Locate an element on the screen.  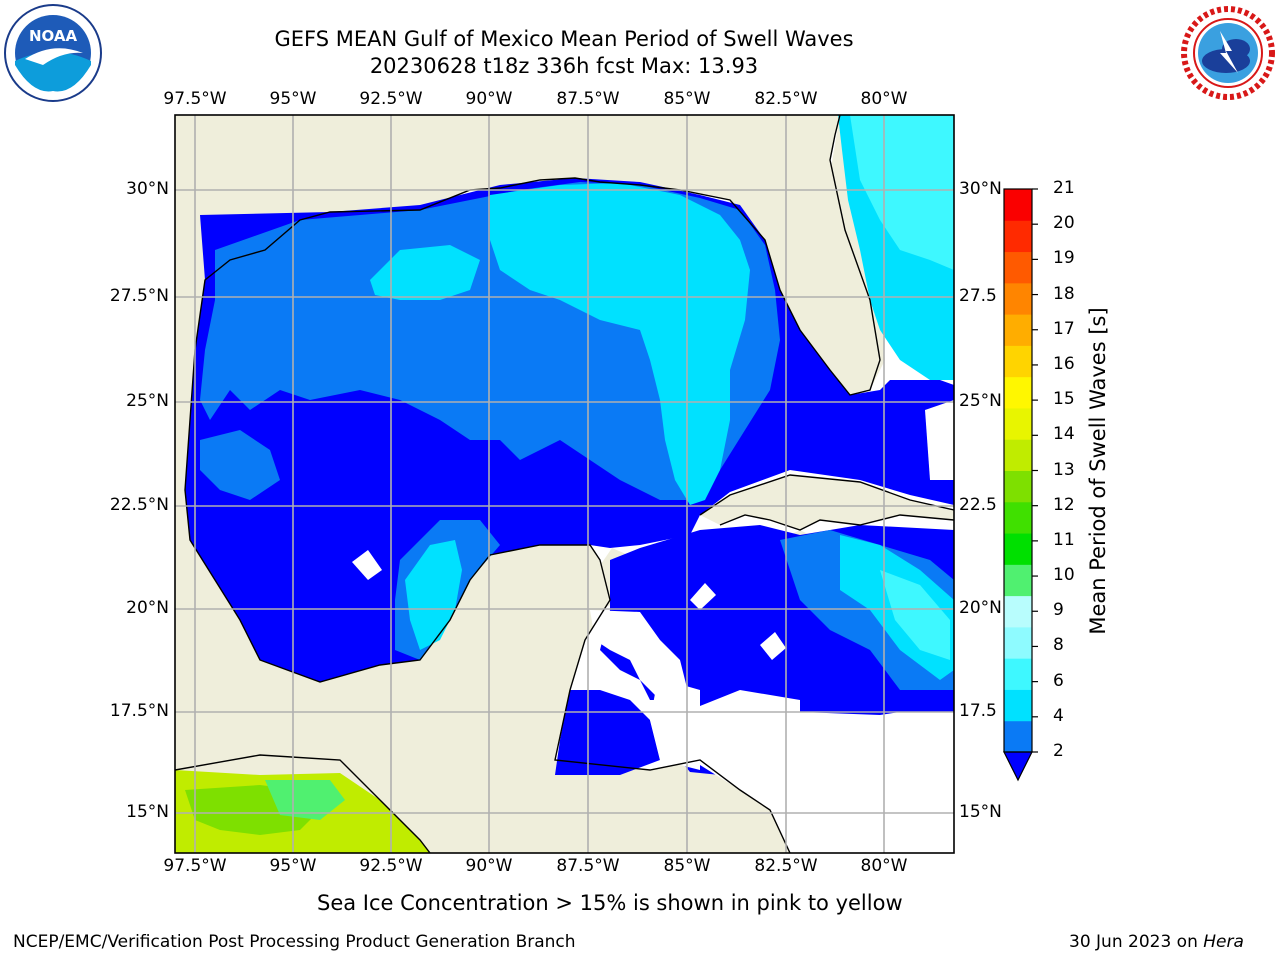
footer-date-text: 30 Jun 2023 on is located at coordinates (1136, 942).